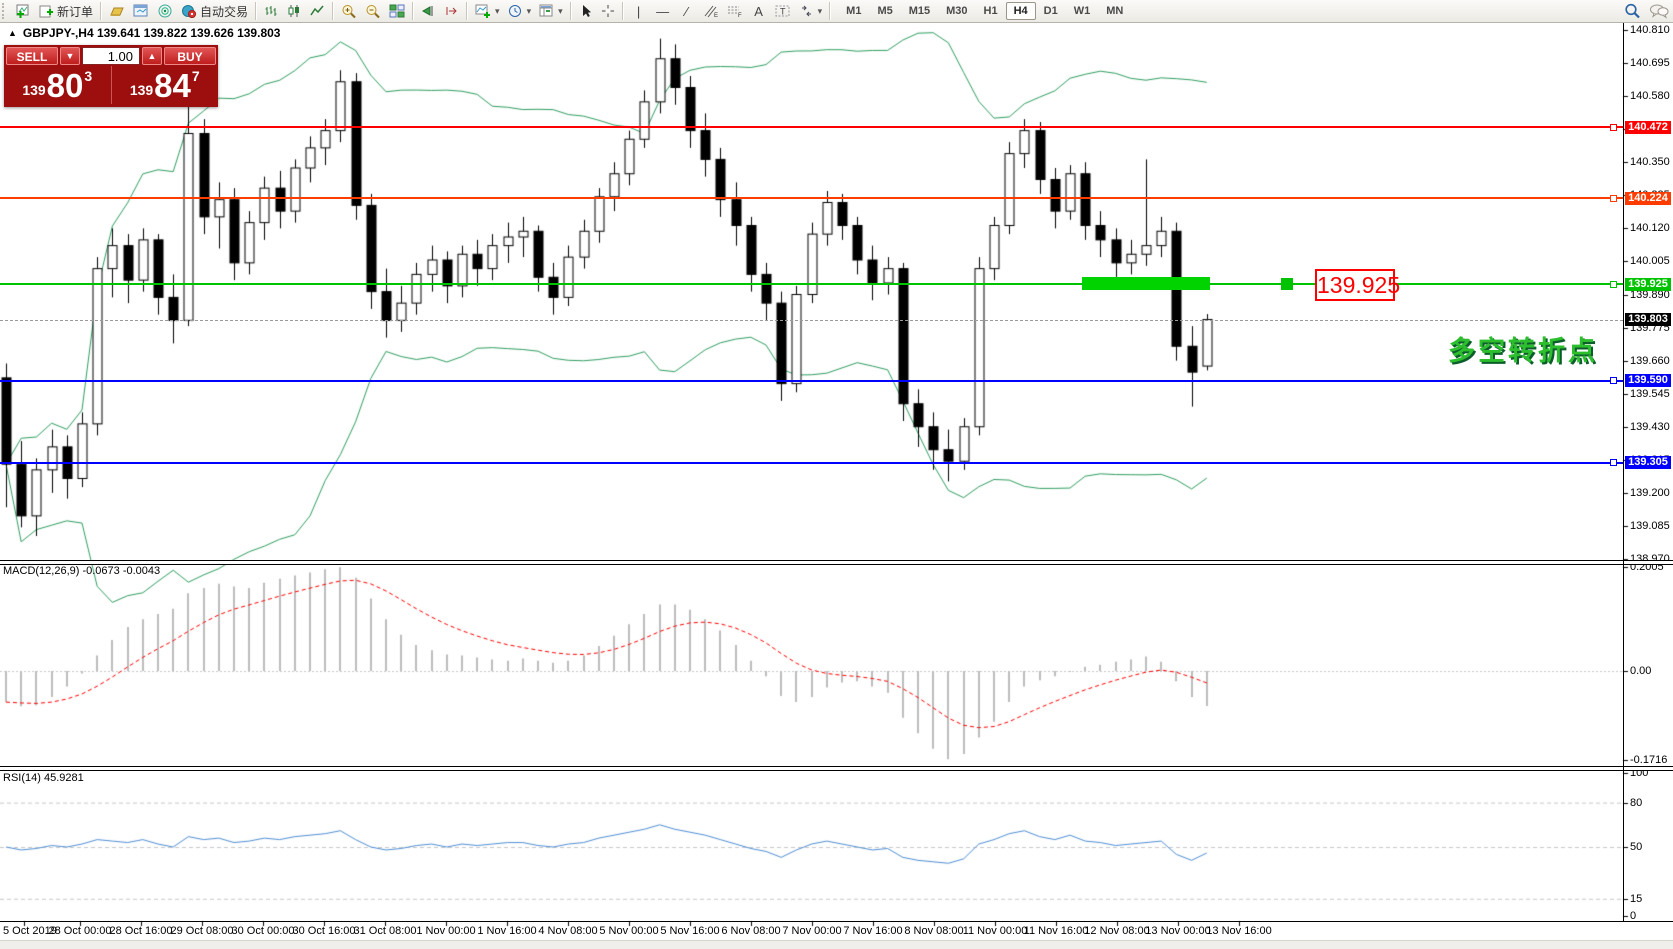 The width and height of the screenshot is (1673, 949). What do you see at coordinates (568, 931) in the screenshot?
I see `time-axis-label: 4 Nov 08:00` at bounding box center [568, 931].